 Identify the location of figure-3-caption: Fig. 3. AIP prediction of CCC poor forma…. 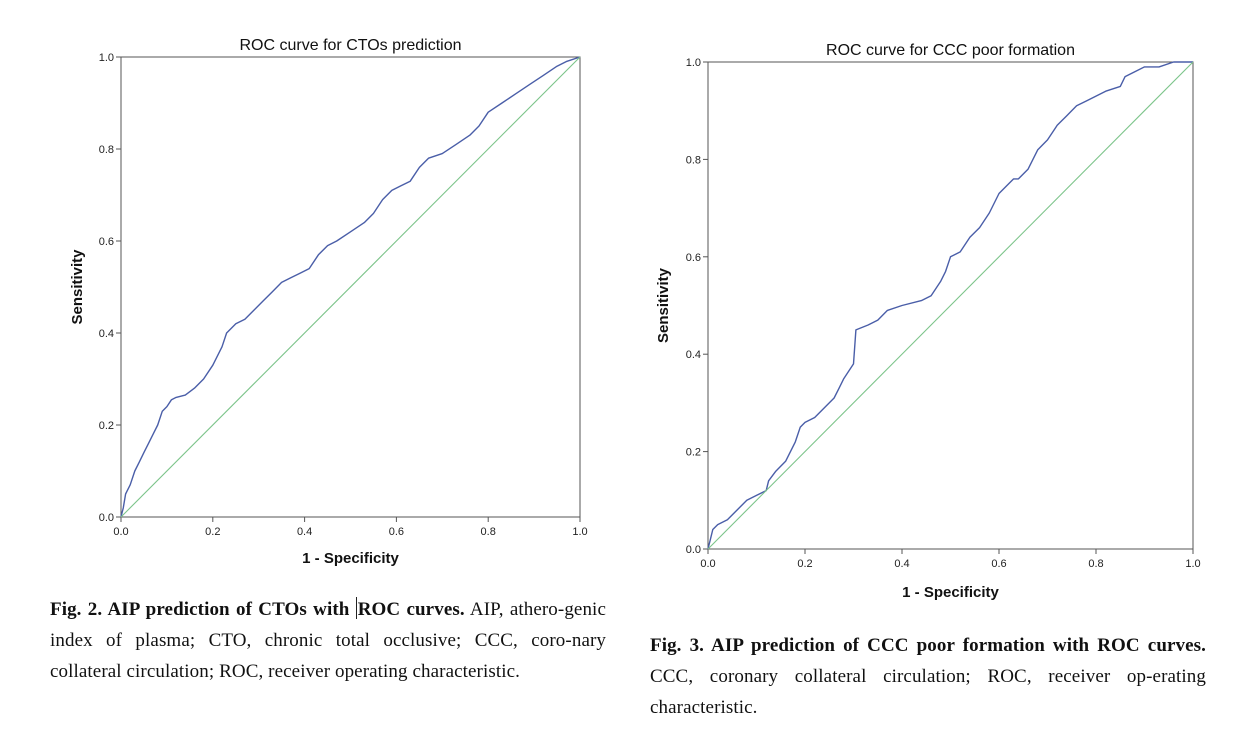
(928, 676).